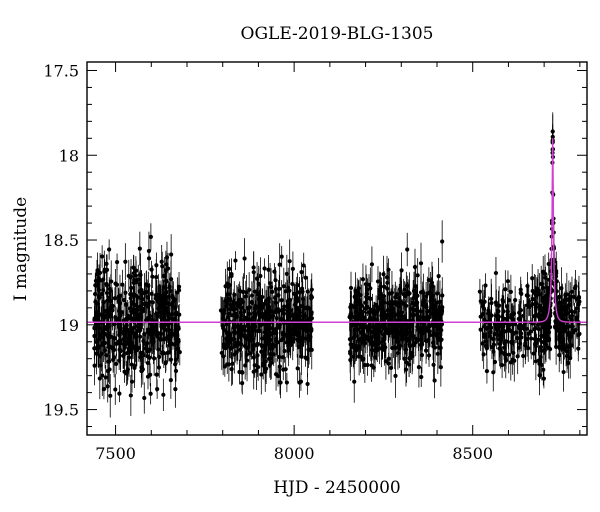  I want to click on y-tick-label: 19.5, so click(61, 410).